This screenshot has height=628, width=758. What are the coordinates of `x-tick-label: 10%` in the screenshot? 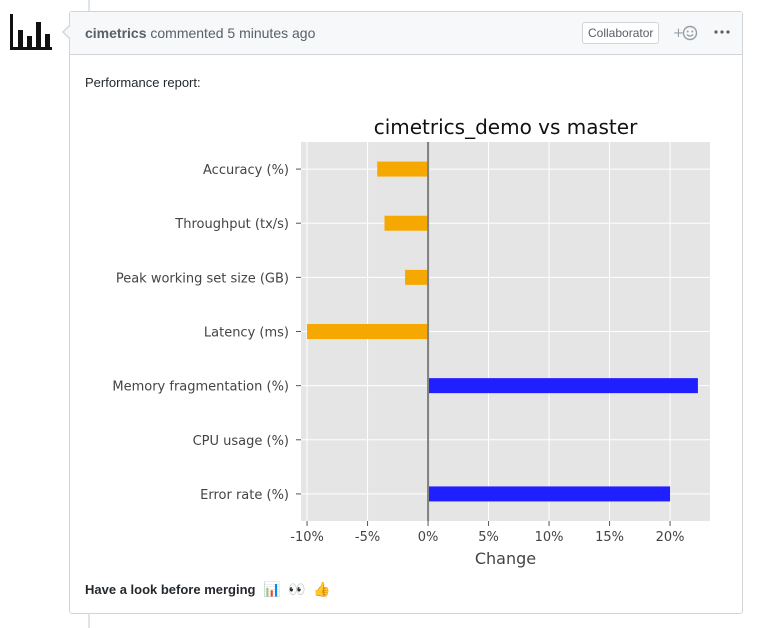 It's located at (549, 537).